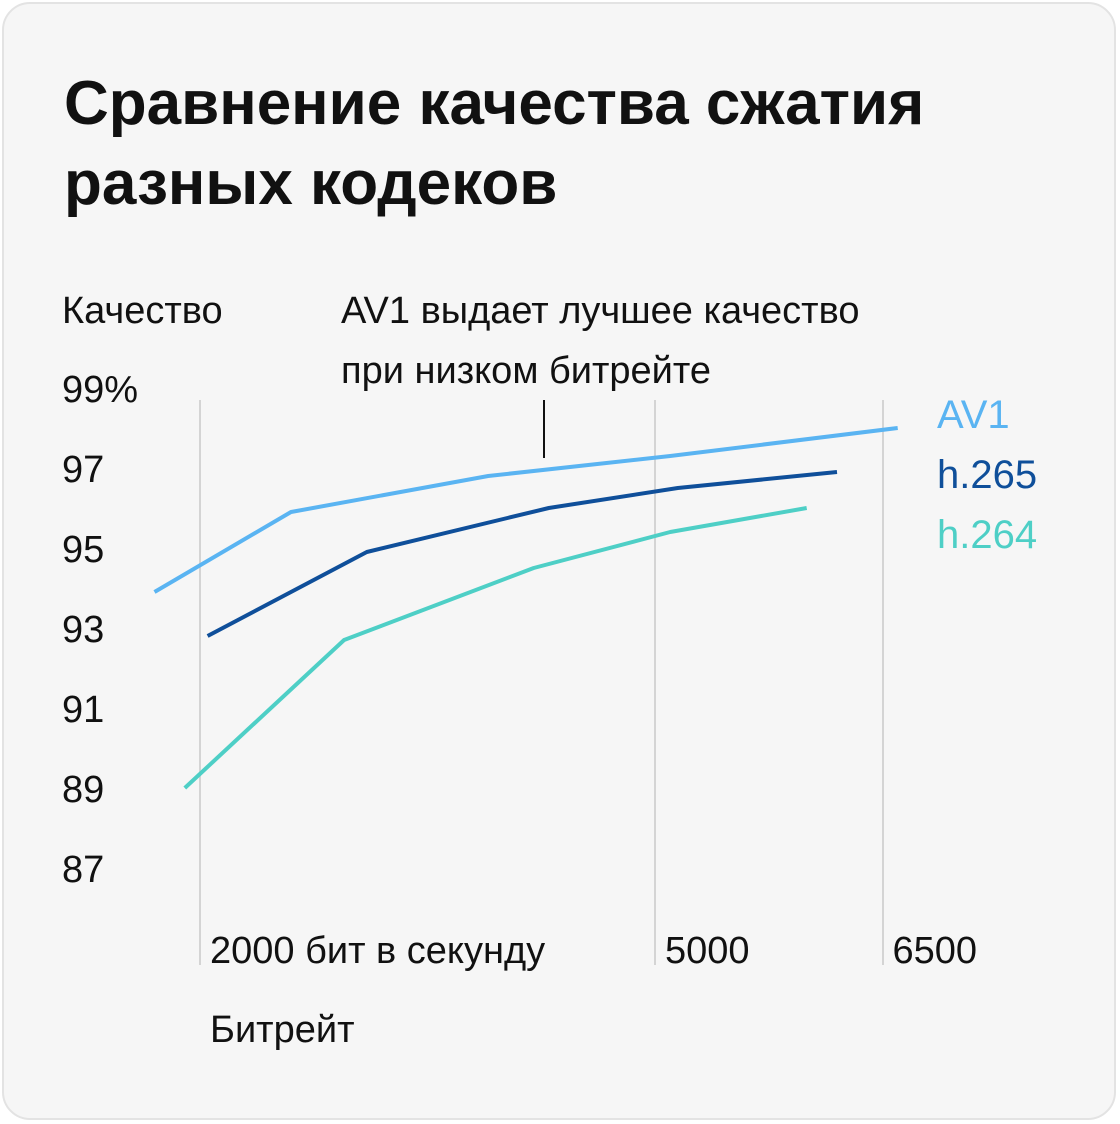 Image resolution: width=1120 pixels, height=1124 pixels. What do you see at coordinates (494, 143) in the screenshot?
I see `chart-title: Сравнение качества сжатия разных кодеков` at bounding box center [494, 143].